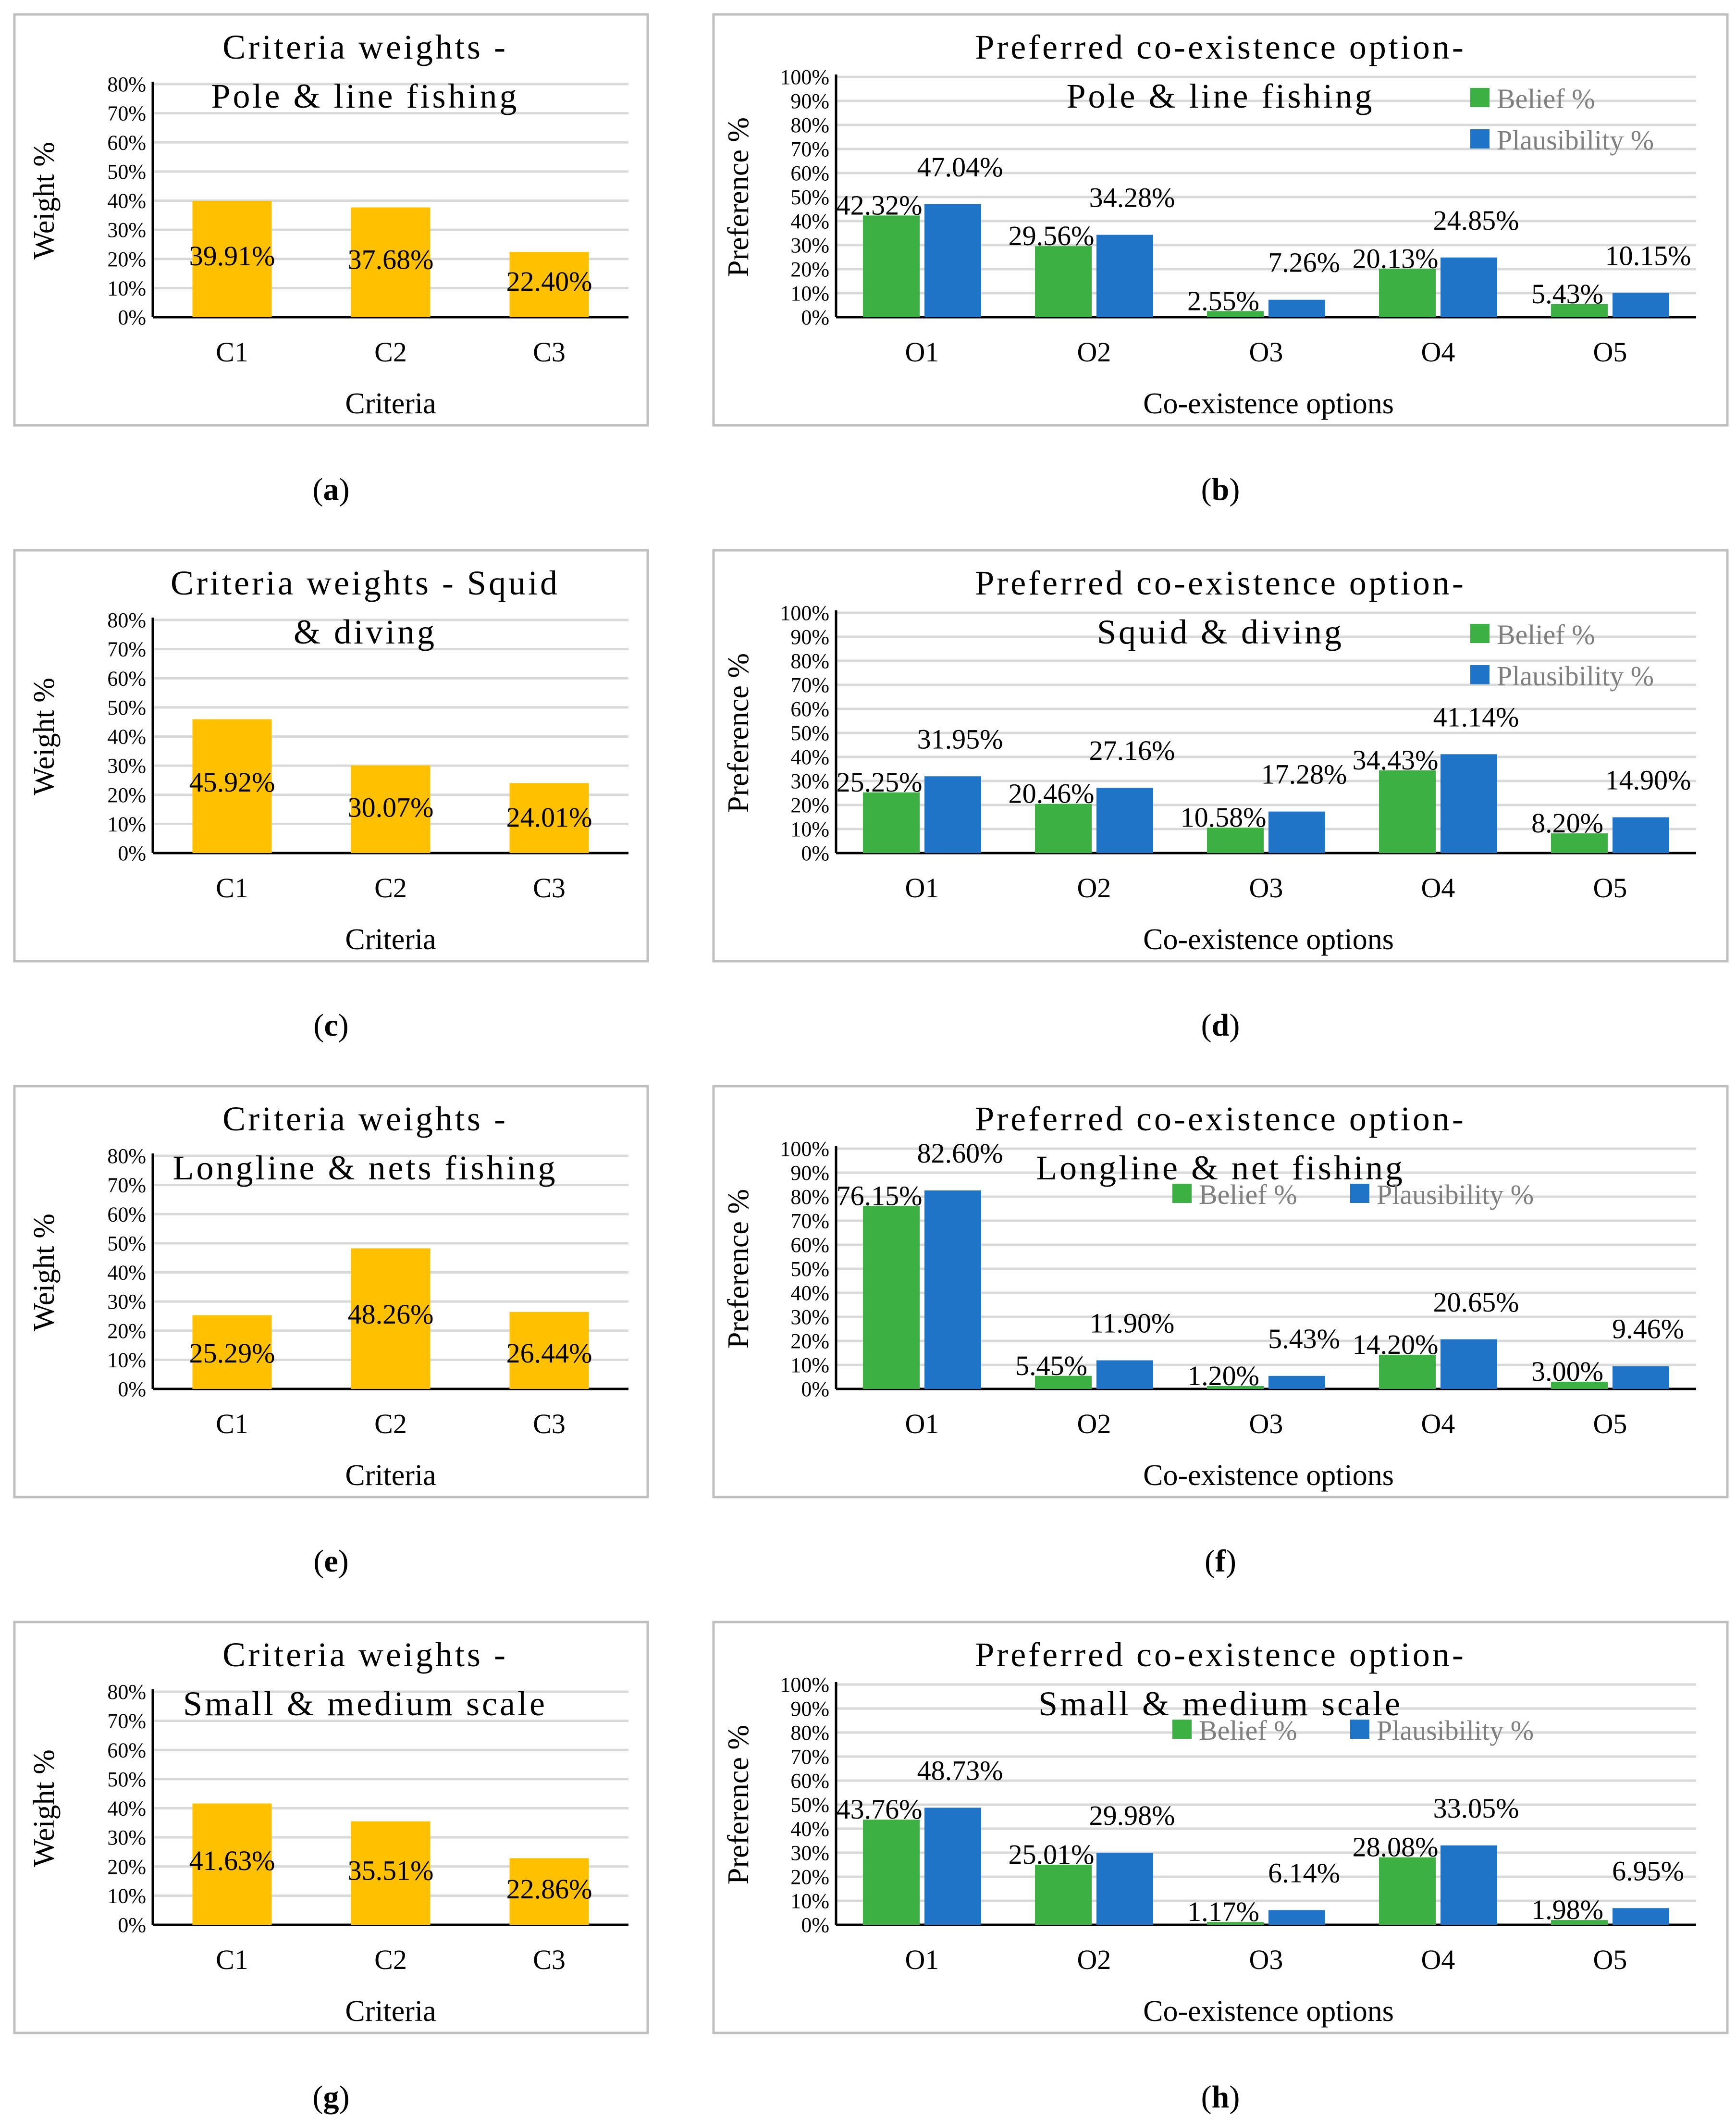  I want to click on y-axis-label: Weight %, so click(44, 736).